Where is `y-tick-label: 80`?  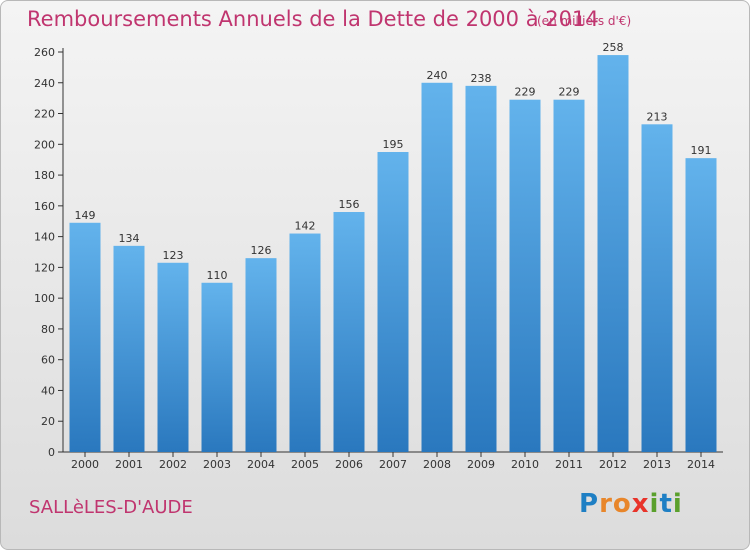
y-tick-label: 80 is located at coordinates (48, 329).